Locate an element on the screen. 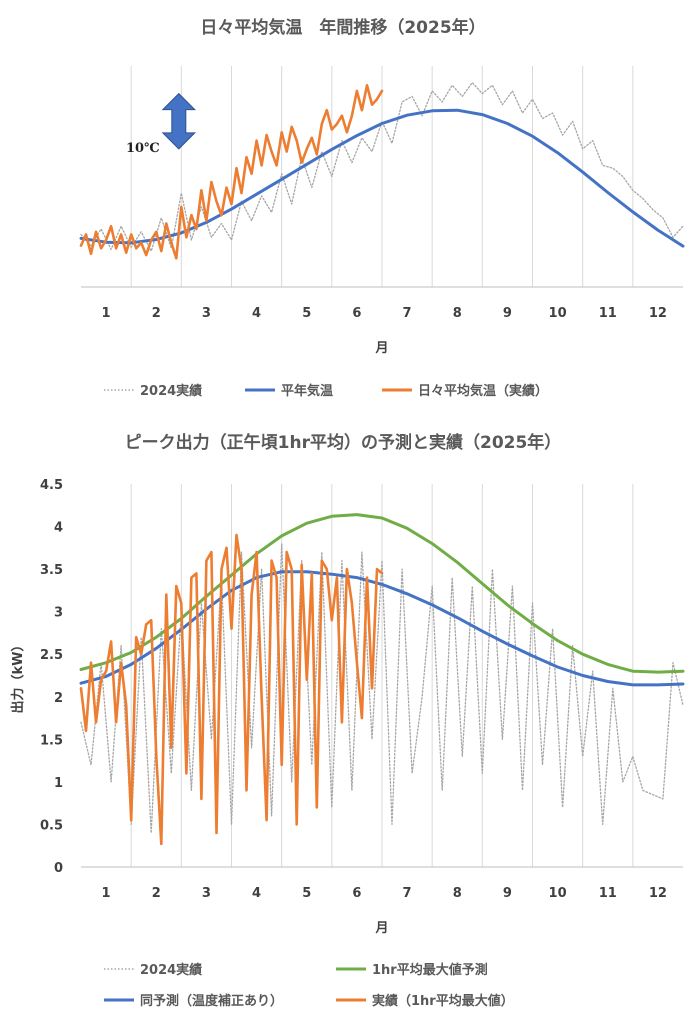 The height and width of the screenshot is (1028, 698). chart1-annotation-label: 10℃ is located at coordinates (143, 148).